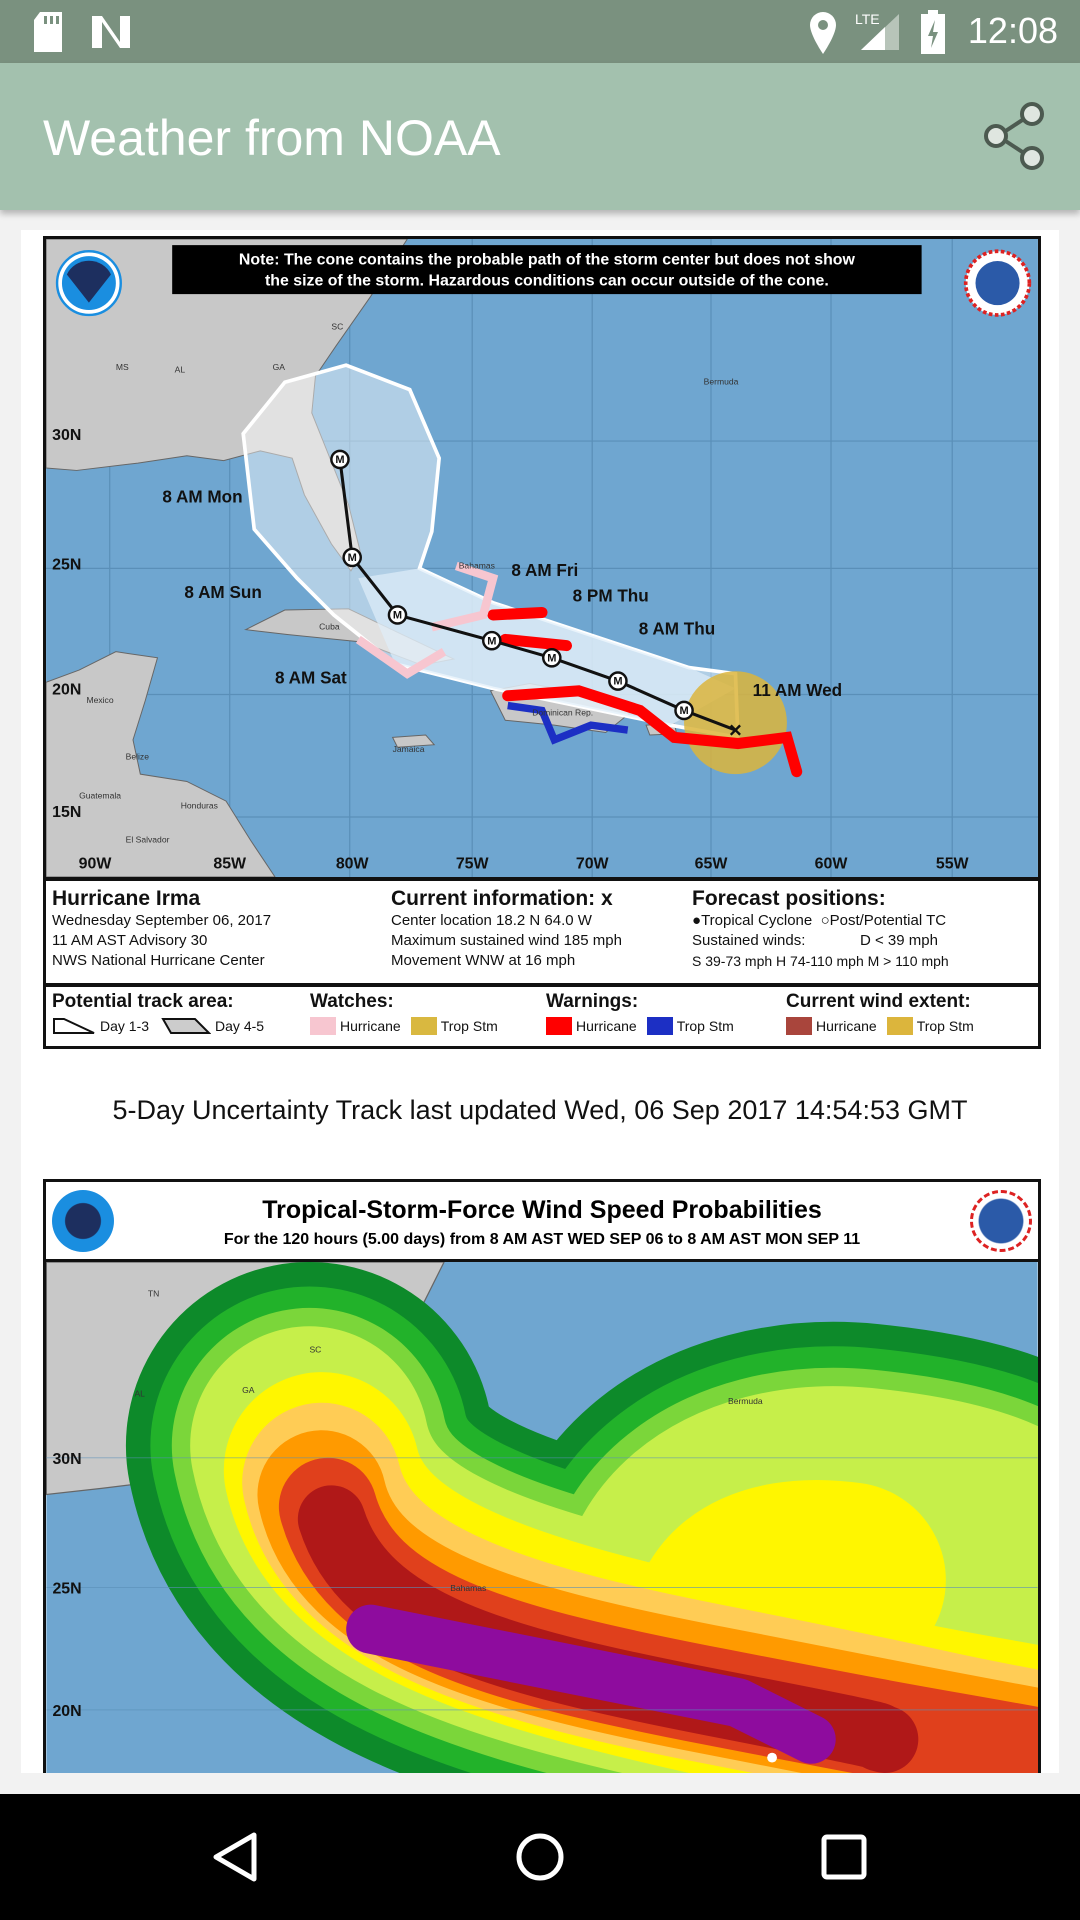 The height and width of the screenshot is (1920, 1080). What do you see at coordinates (1015, 136) in the screenshot?
I see `share-icon` at bounding box center [1015, 136].